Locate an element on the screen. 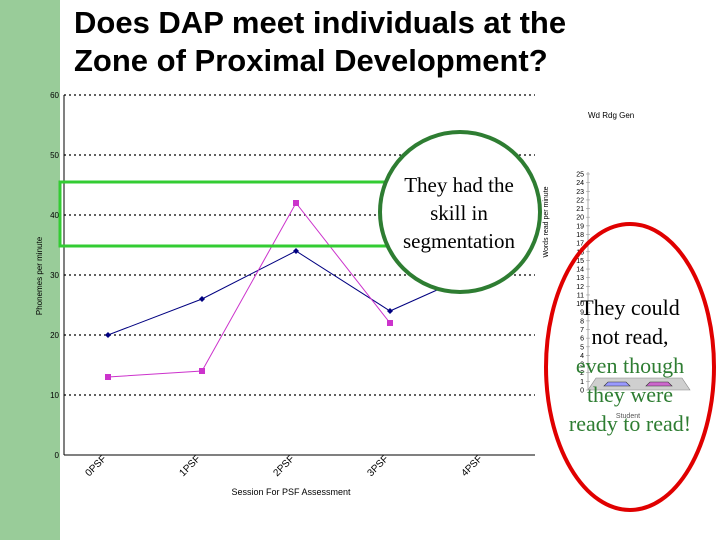  bar-y-tick-label: 21 is located at coordinates (580, 209).